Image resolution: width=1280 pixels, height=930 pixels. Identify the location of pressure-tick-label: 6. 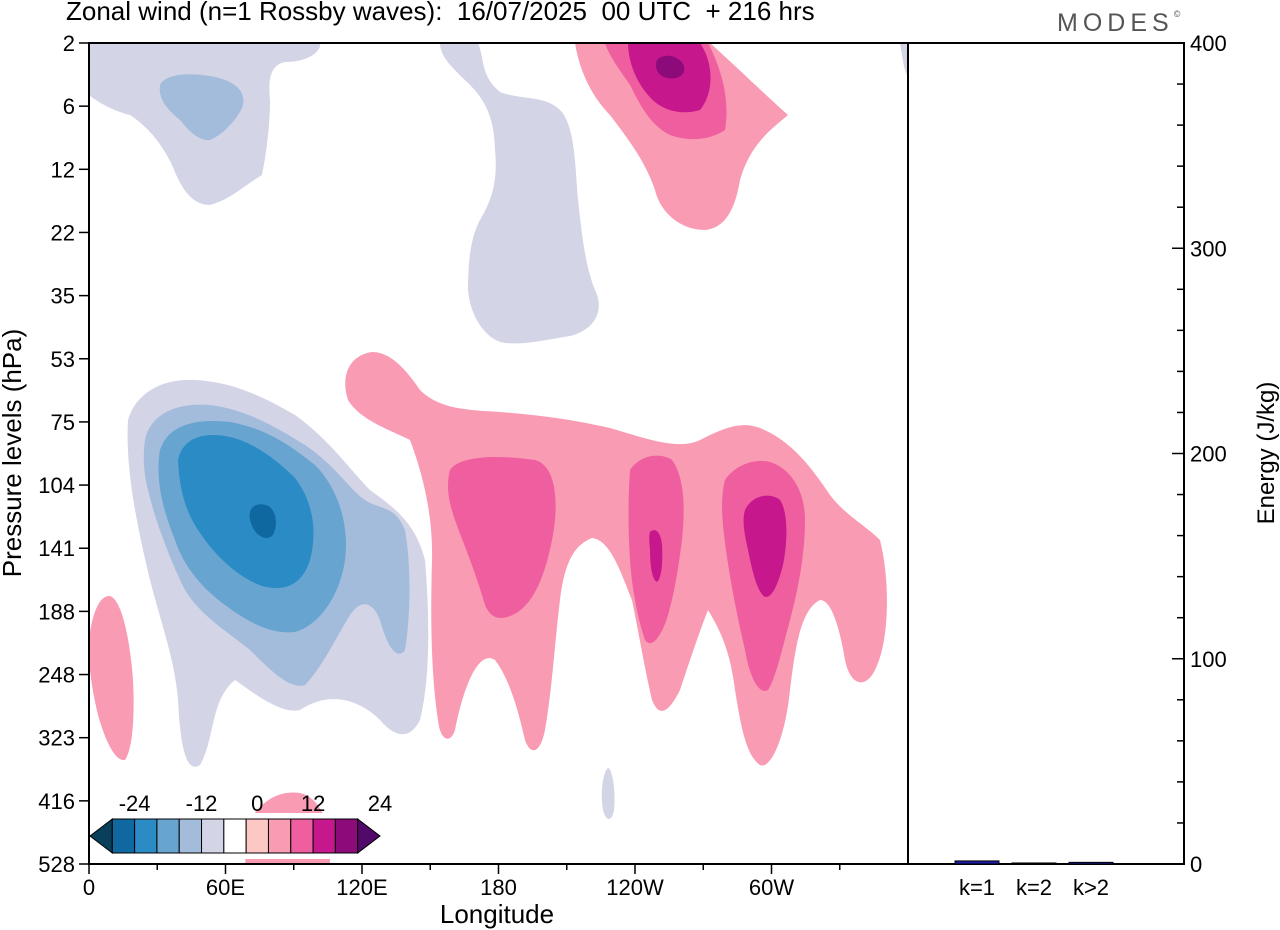
(69, 106).